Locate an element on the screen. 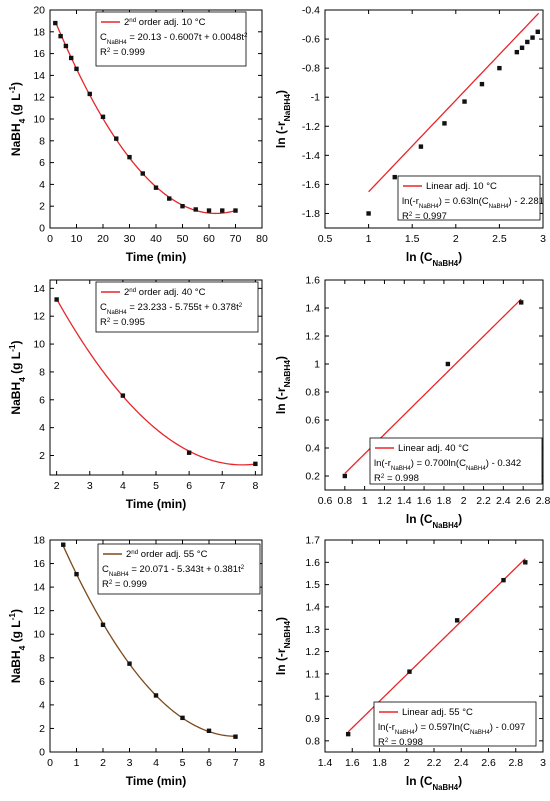  y-tick-label: 1.1 is located at coordinates (312, 674).